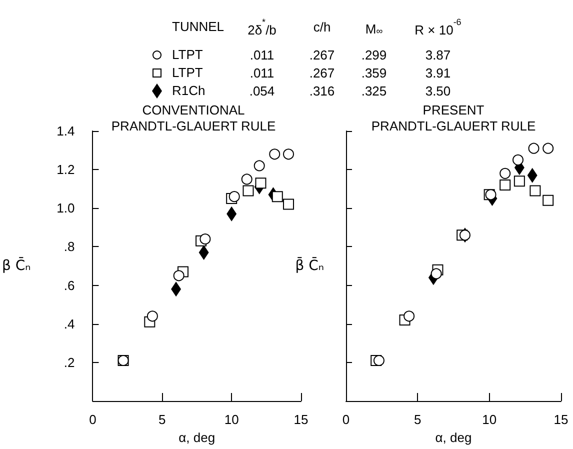 The image size is (573, 449). What do you see at coordinates (69, 324) in the screenshot?
I see `y-tick-label: .4` at bounding box center [69, 324].